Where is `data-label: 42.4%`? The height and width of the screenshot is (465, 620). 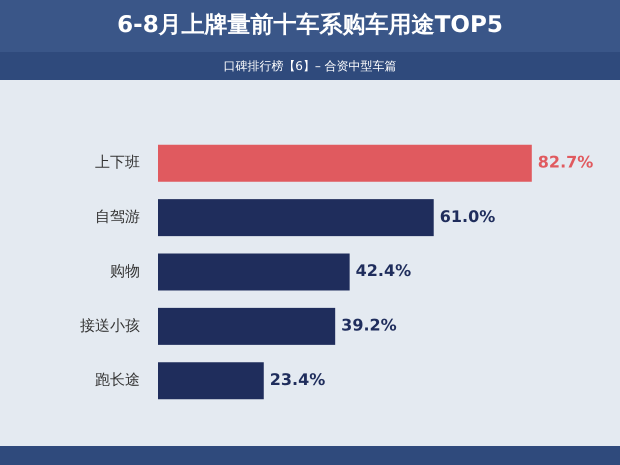 data-label: 42.4% is located at coordinates (384, 270).